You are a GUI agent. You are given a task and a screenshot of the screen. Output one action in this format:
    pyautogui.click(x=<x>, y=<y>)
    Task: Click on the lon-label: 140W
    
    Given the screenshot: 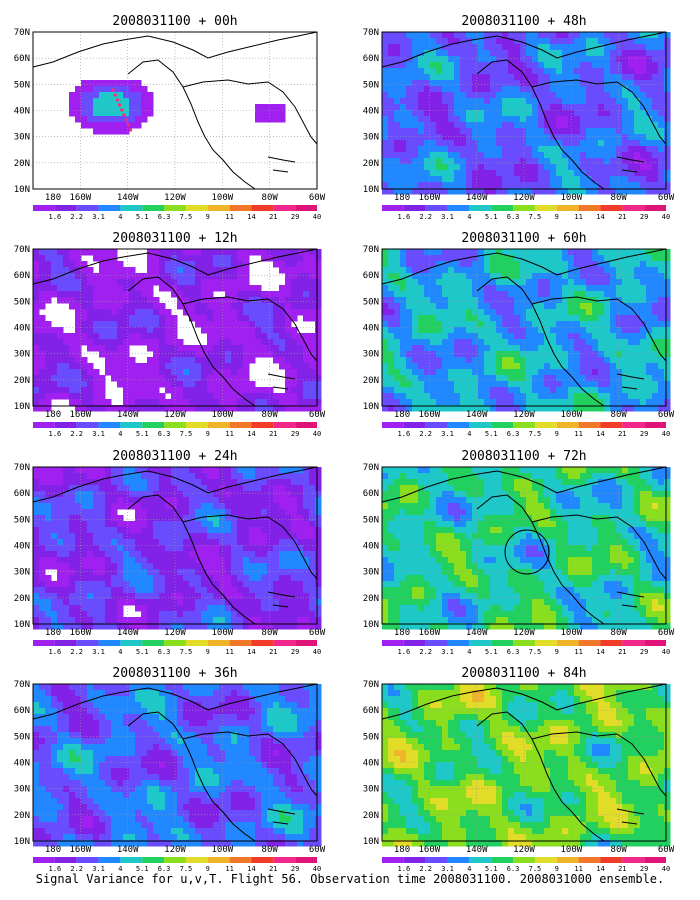 What is the action you would take?
    pyautogui.click(x=477, y=850)
    